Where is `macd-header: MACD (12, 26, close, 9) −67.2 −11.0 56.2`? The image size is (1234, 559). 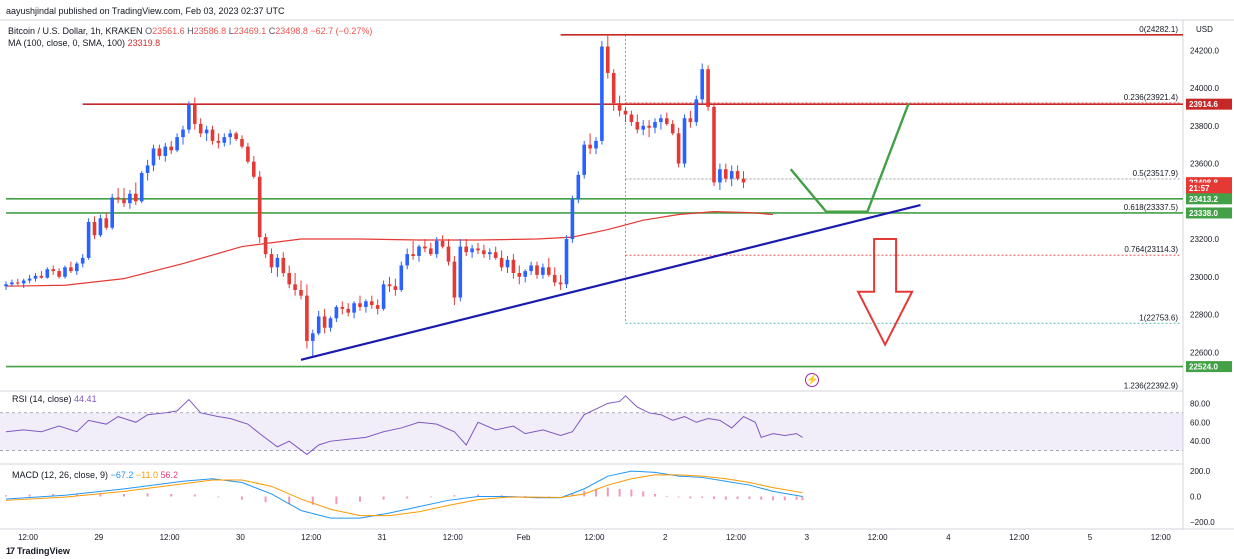
macd-header: MACD (12, 26, close, 9) −67.2 −11.0 56.2 is located at coordinates (95, 475).